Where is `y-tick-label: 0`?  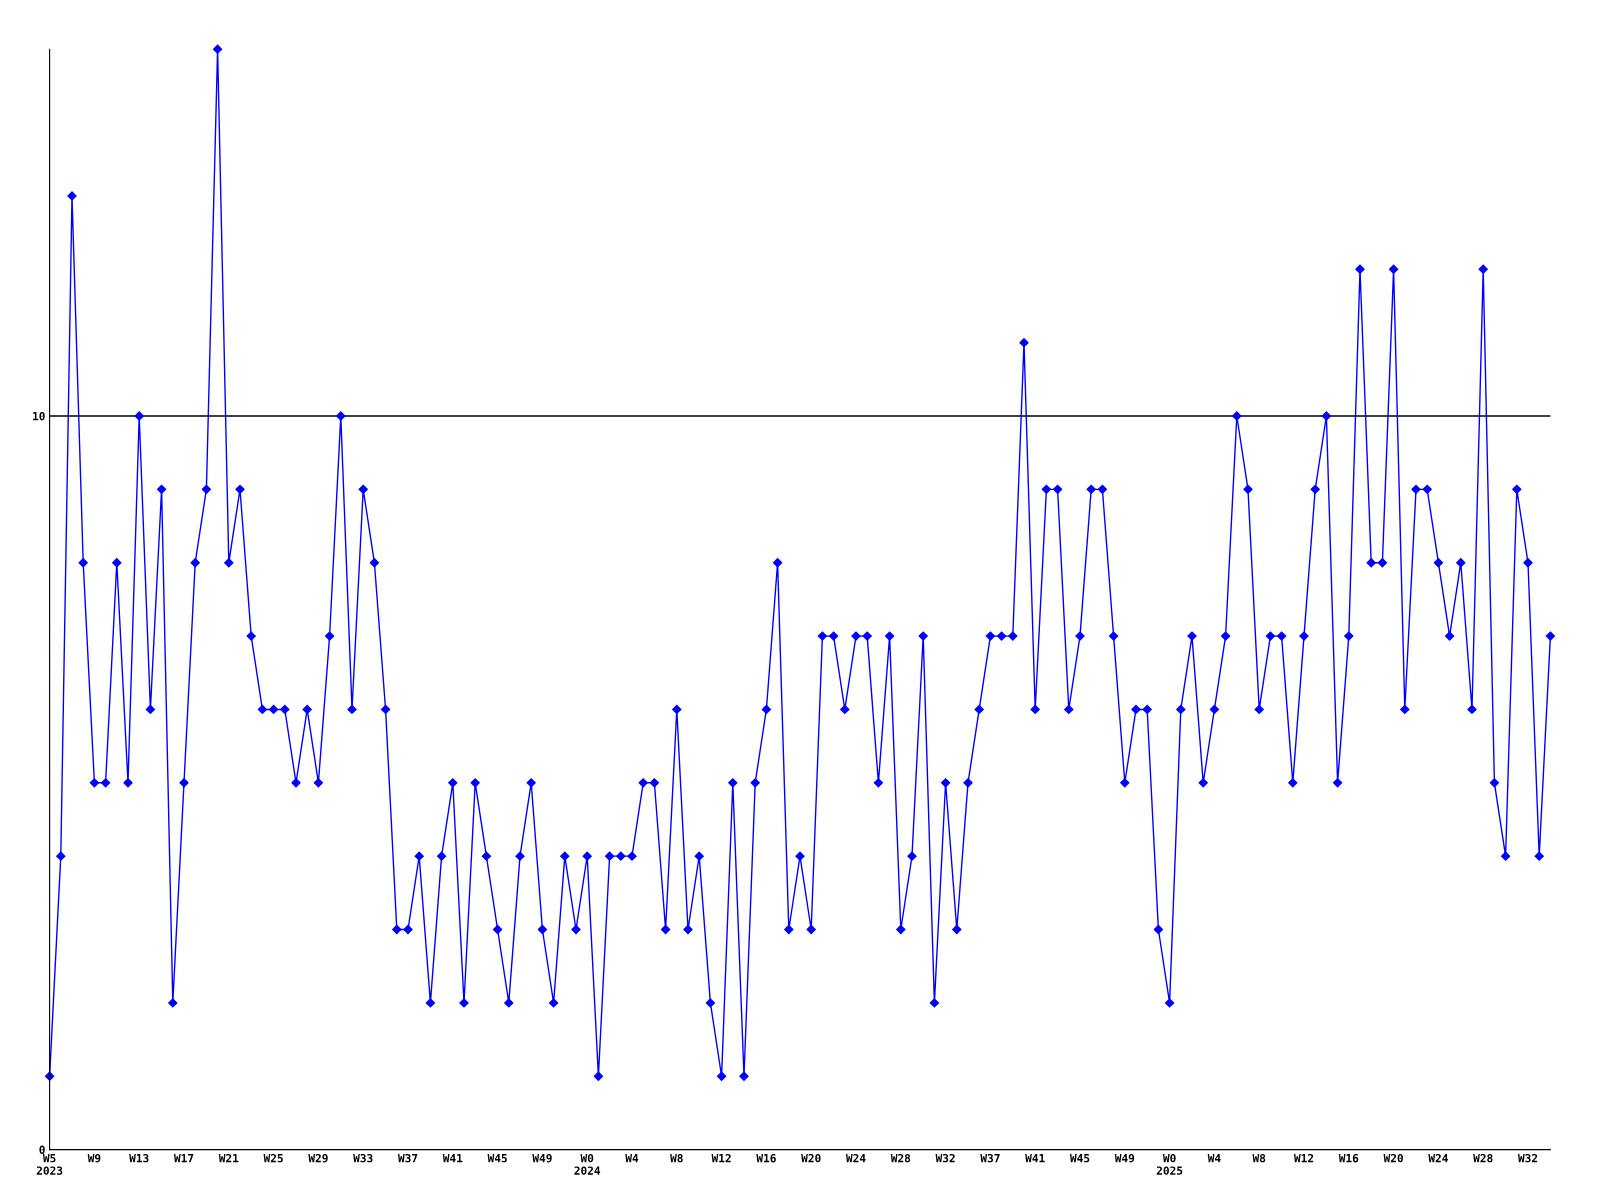 y-tick-label: 0 is located at coordinates (42, 1149).